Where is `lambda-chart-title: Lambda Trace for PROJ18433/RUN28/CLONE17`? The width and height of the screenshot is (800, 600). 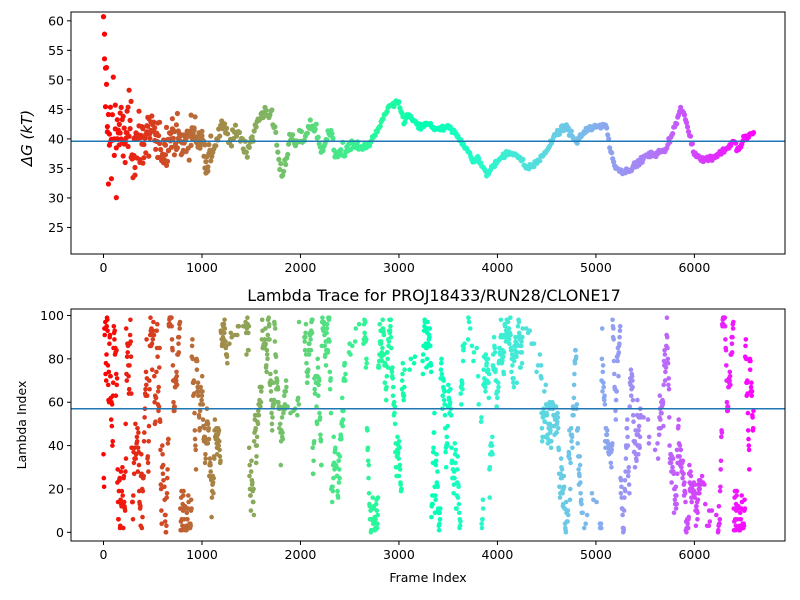 lambda-chart-title: Lambda Trace for PROJ18433/RUN28/CLONE17 is located at coordinates (434, 295).